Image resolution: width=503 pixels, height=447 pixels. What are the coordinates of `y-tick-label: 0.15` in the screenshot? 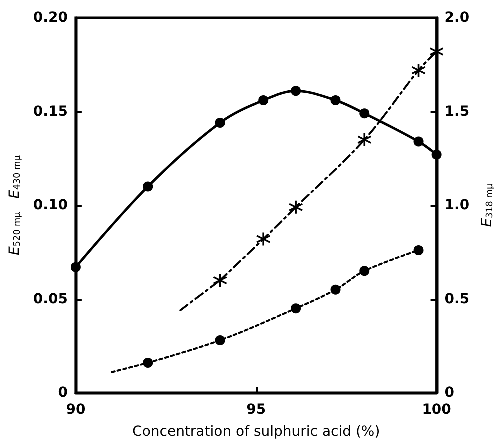 It's located at (50, 112).